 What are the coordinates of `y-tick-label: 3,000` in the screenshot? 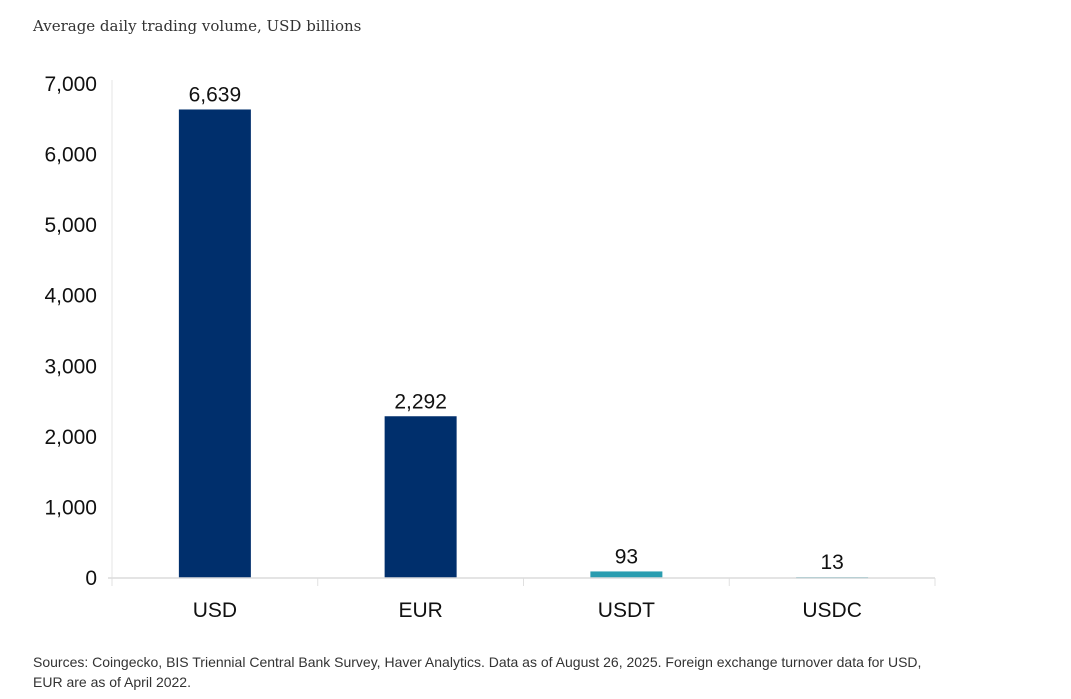 It's located at (70, 366).